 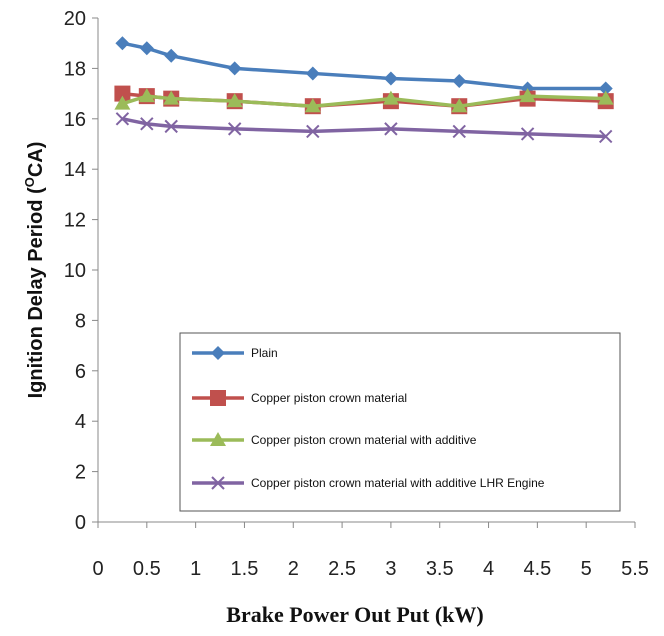 I want to click on y-tick-label: 10, so click(x=75, y=271).